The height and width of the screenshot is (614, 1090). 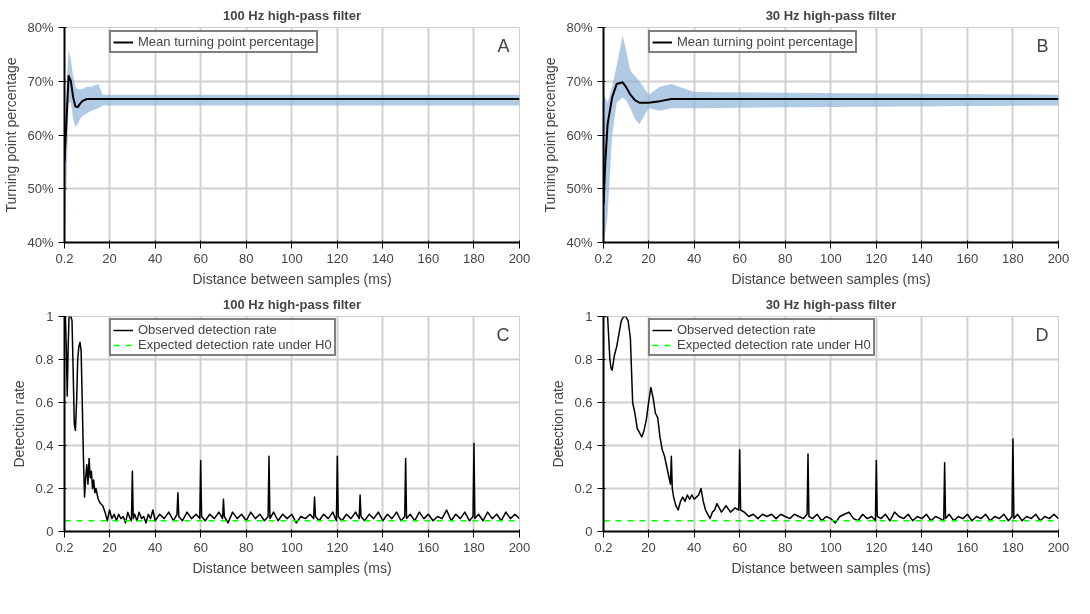 What do you see at coordinates (503, 334) in the screenshot?
I see `annotation: C` at bounding box center [503, 334].